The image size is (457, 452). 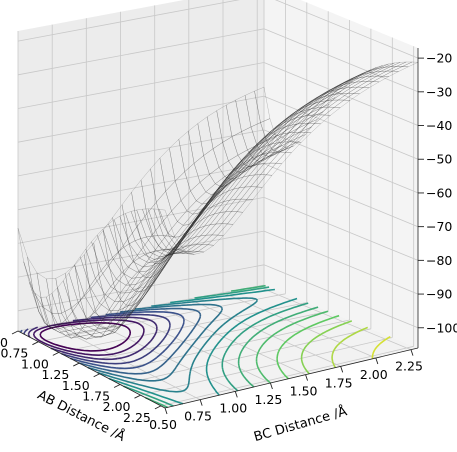 What do you see at coordinates (35, 363) in the screenshot?
I see `x-tick-label: 1.00` at bounding box center [35, 363].